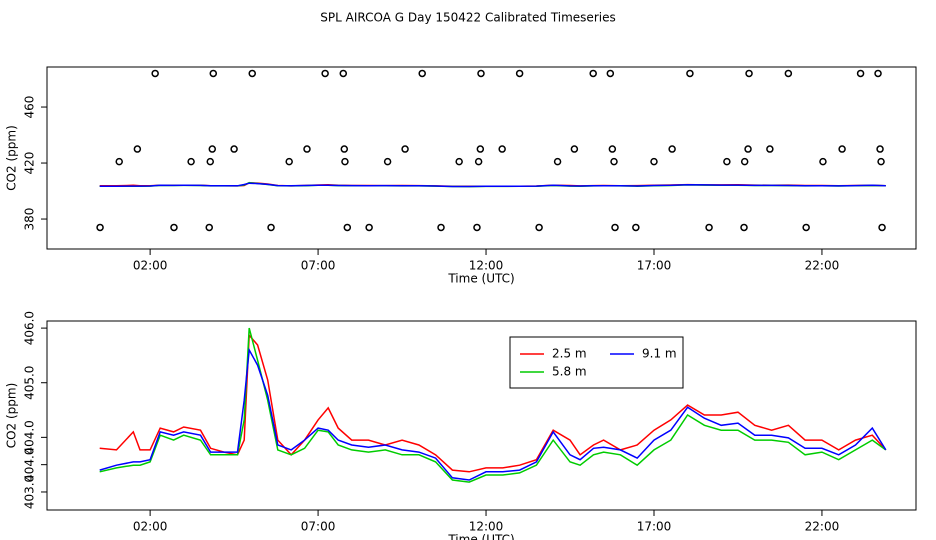 The width and height of the screenshot is (936, 540). Describe the element at coordinates (659, 354) in the screenshot. I see `legend-label: 9.1 m` at that location.